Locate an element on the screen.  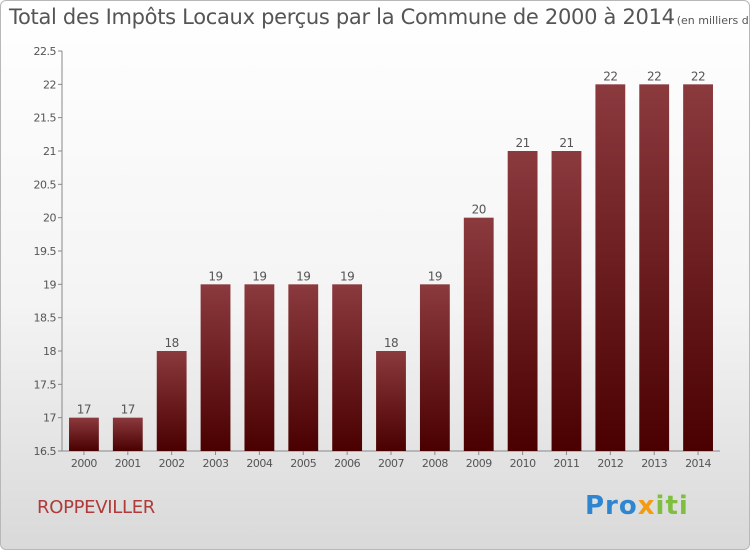
y-tick-label: 21.5 is located at coordinates (45, 118).